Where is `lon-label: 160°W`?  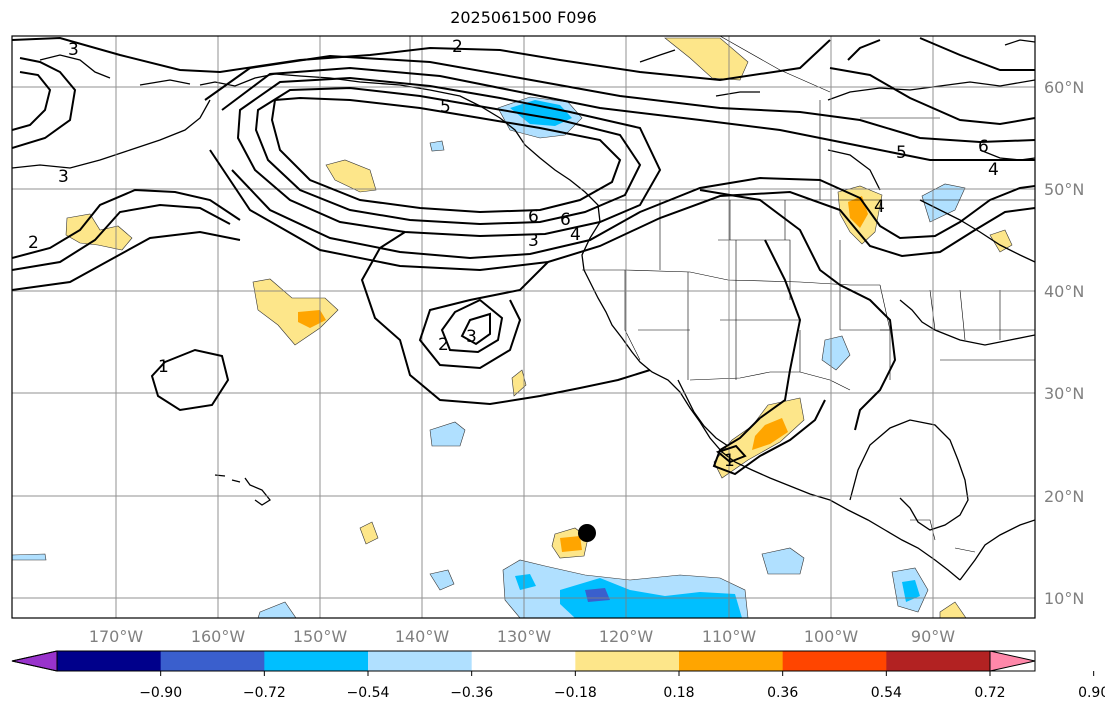
lon-label: 160°W is located at coordinates (218, 636).